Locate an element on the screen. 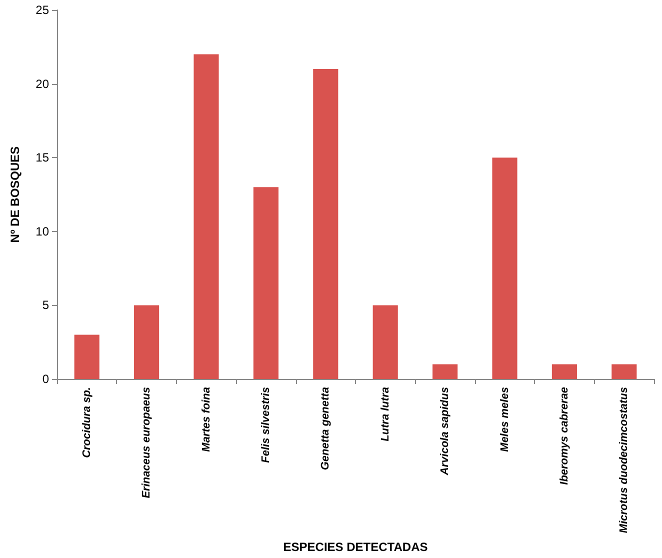  x-tick-label: Microtus duodecimcostatus is located at coordinates (624, 460).